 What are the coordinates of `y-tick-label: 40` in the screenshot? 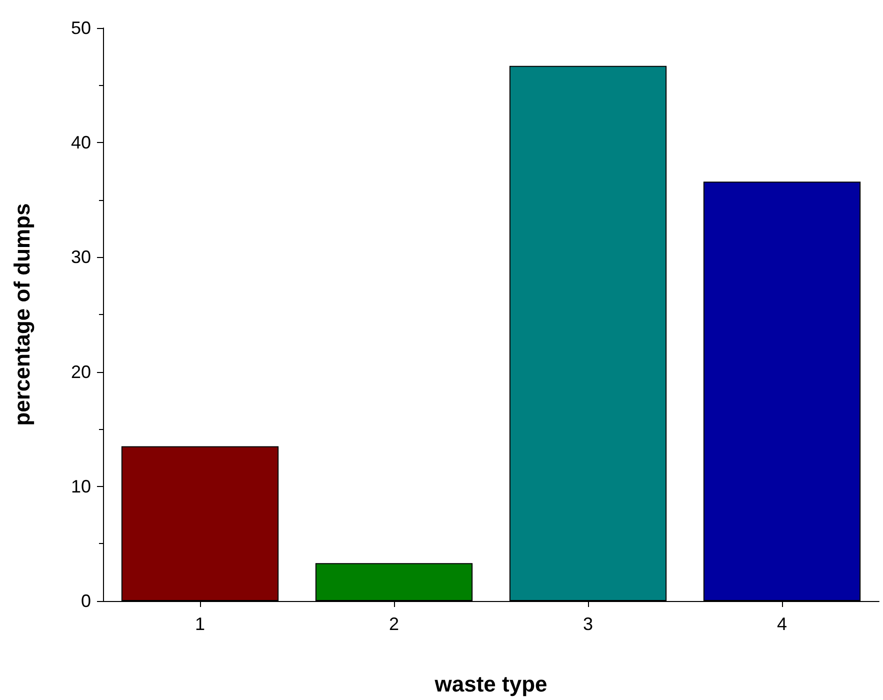 It's located at (80, 142).